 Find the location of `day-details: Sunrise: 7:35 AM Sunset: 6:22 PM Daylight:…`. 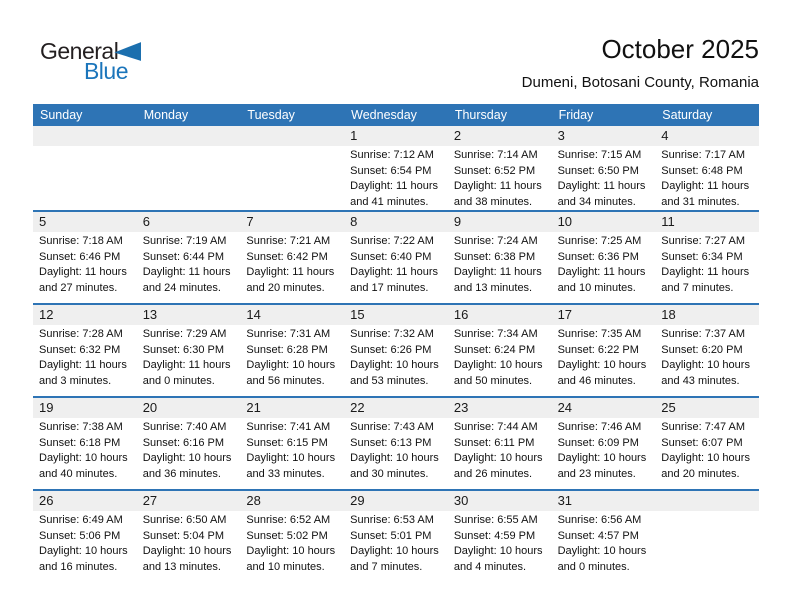

day-details: Sunrise: 7:35 AM Sunset: 6:22 PM Daylight:… is located at coordinates (604, 357).